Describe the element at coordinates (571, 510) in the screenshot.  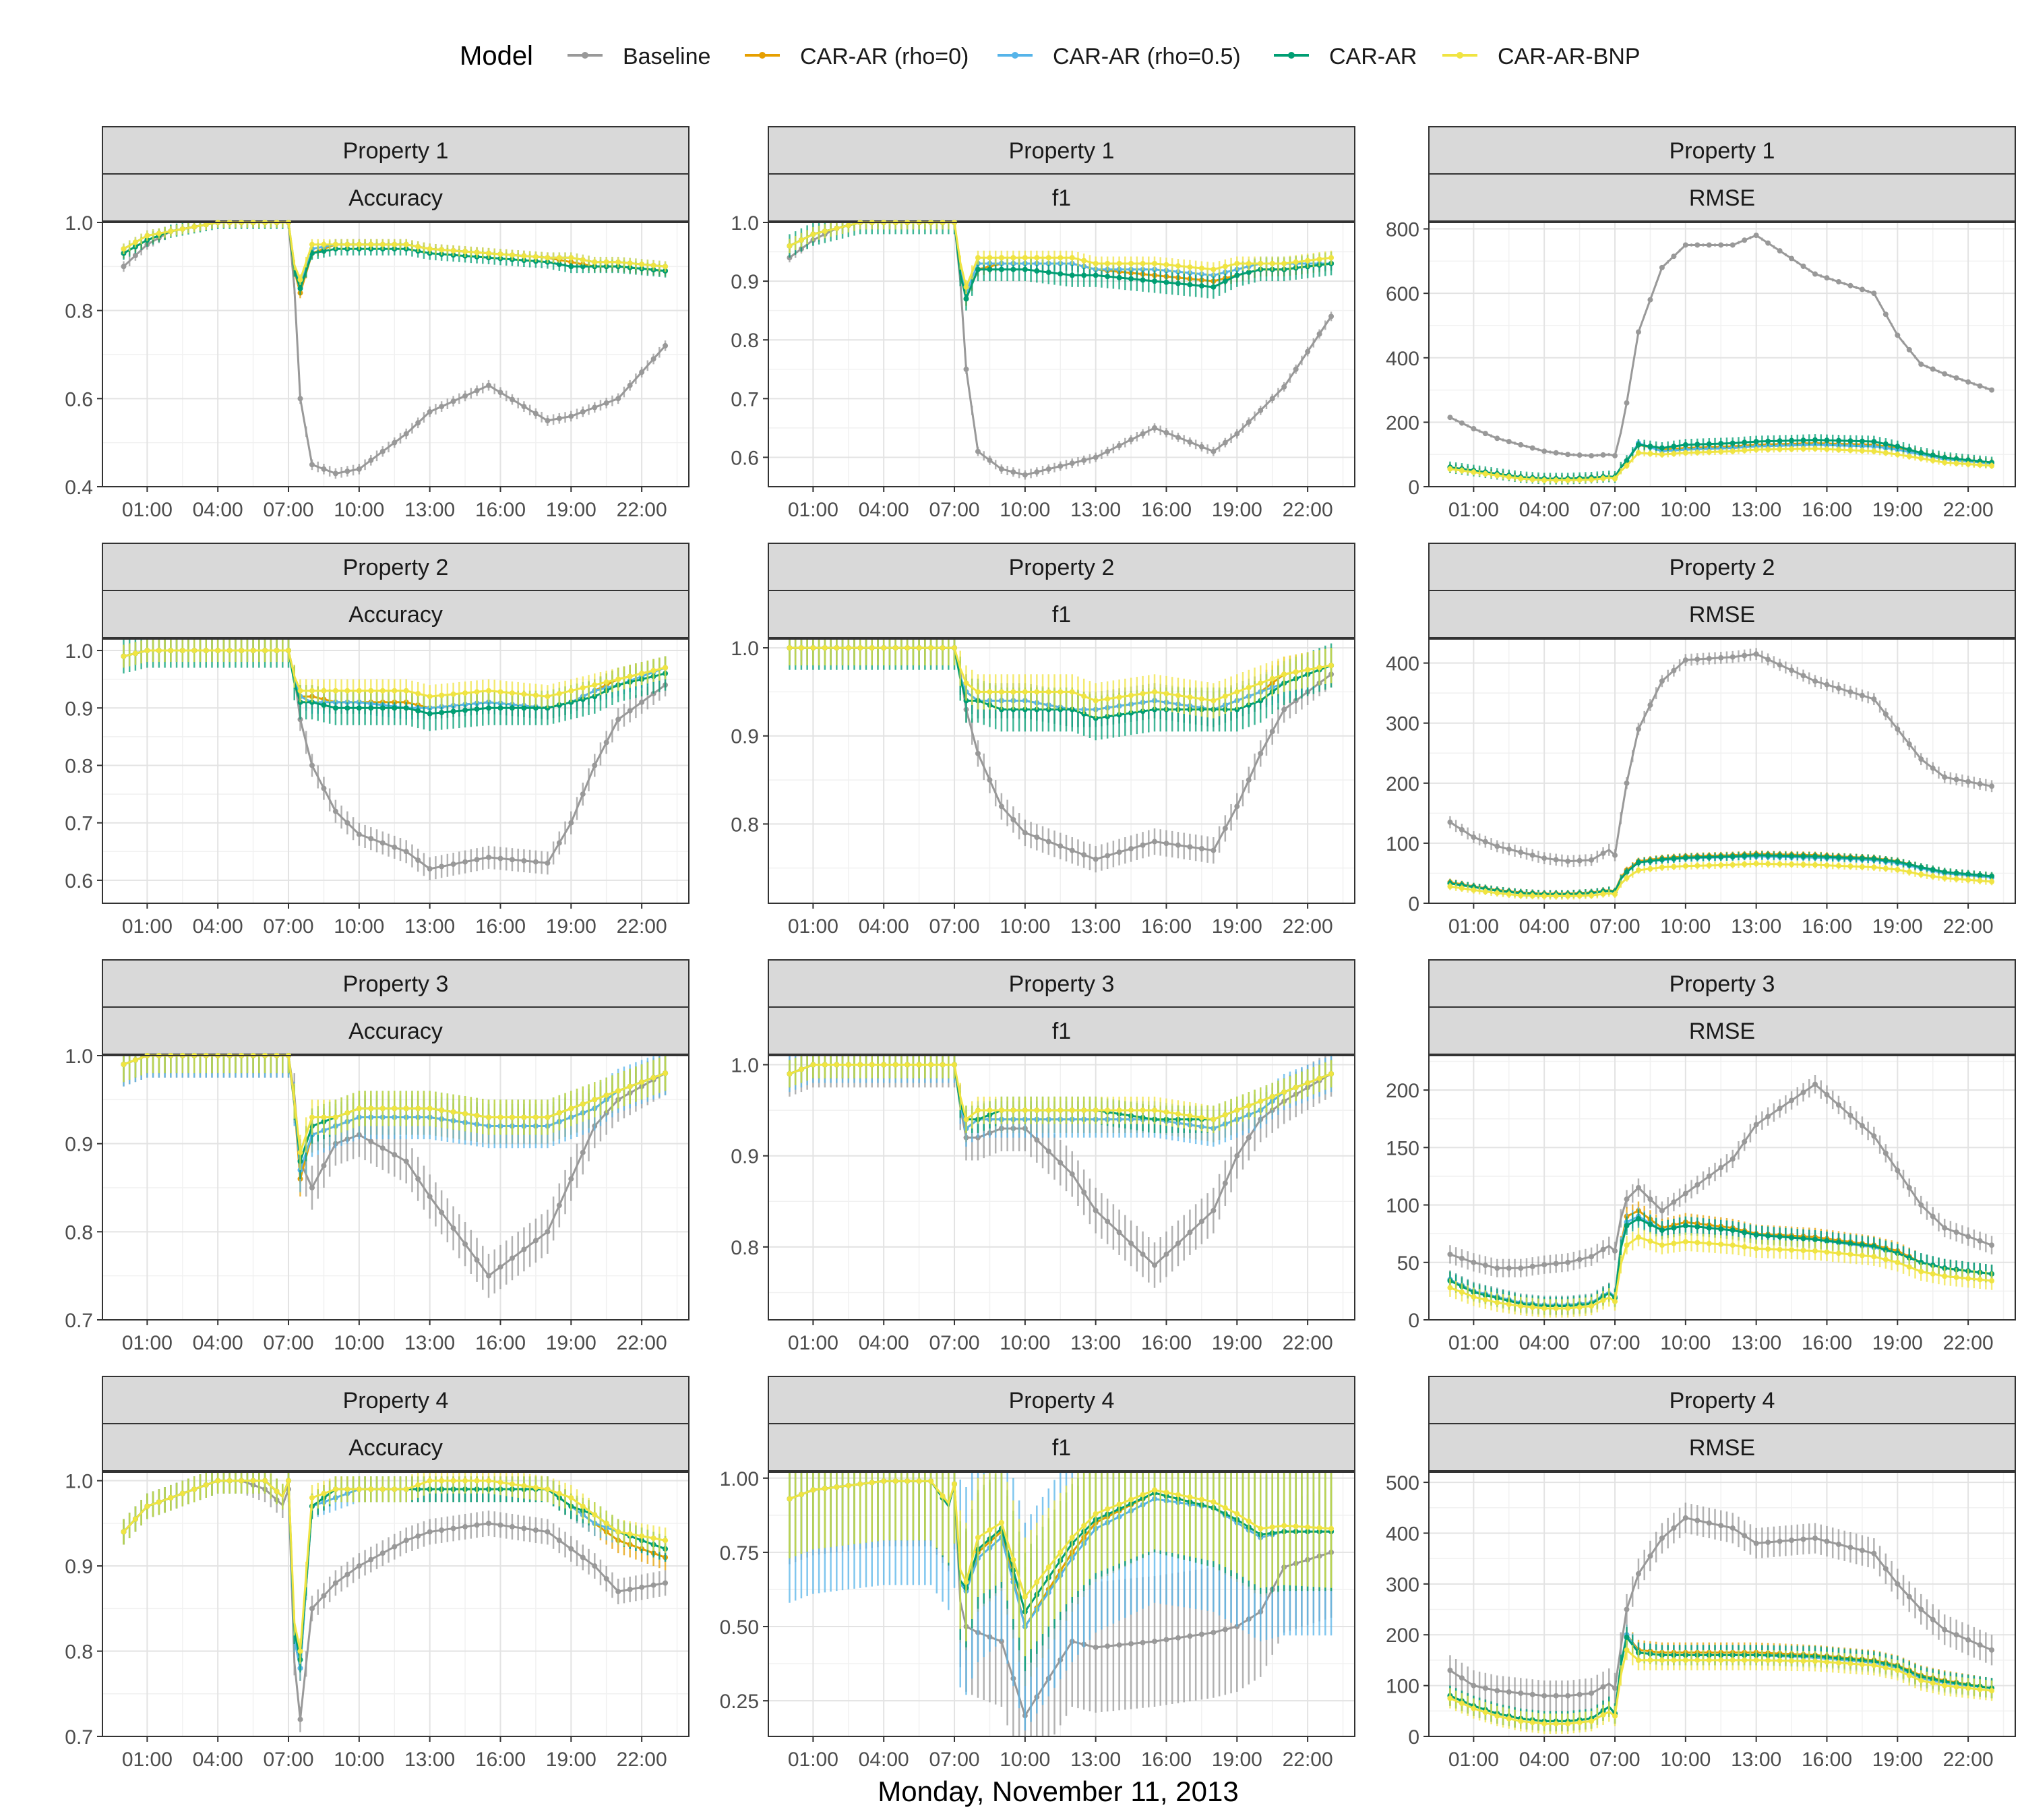
I see `x-tick-label: 19:00` at that location.